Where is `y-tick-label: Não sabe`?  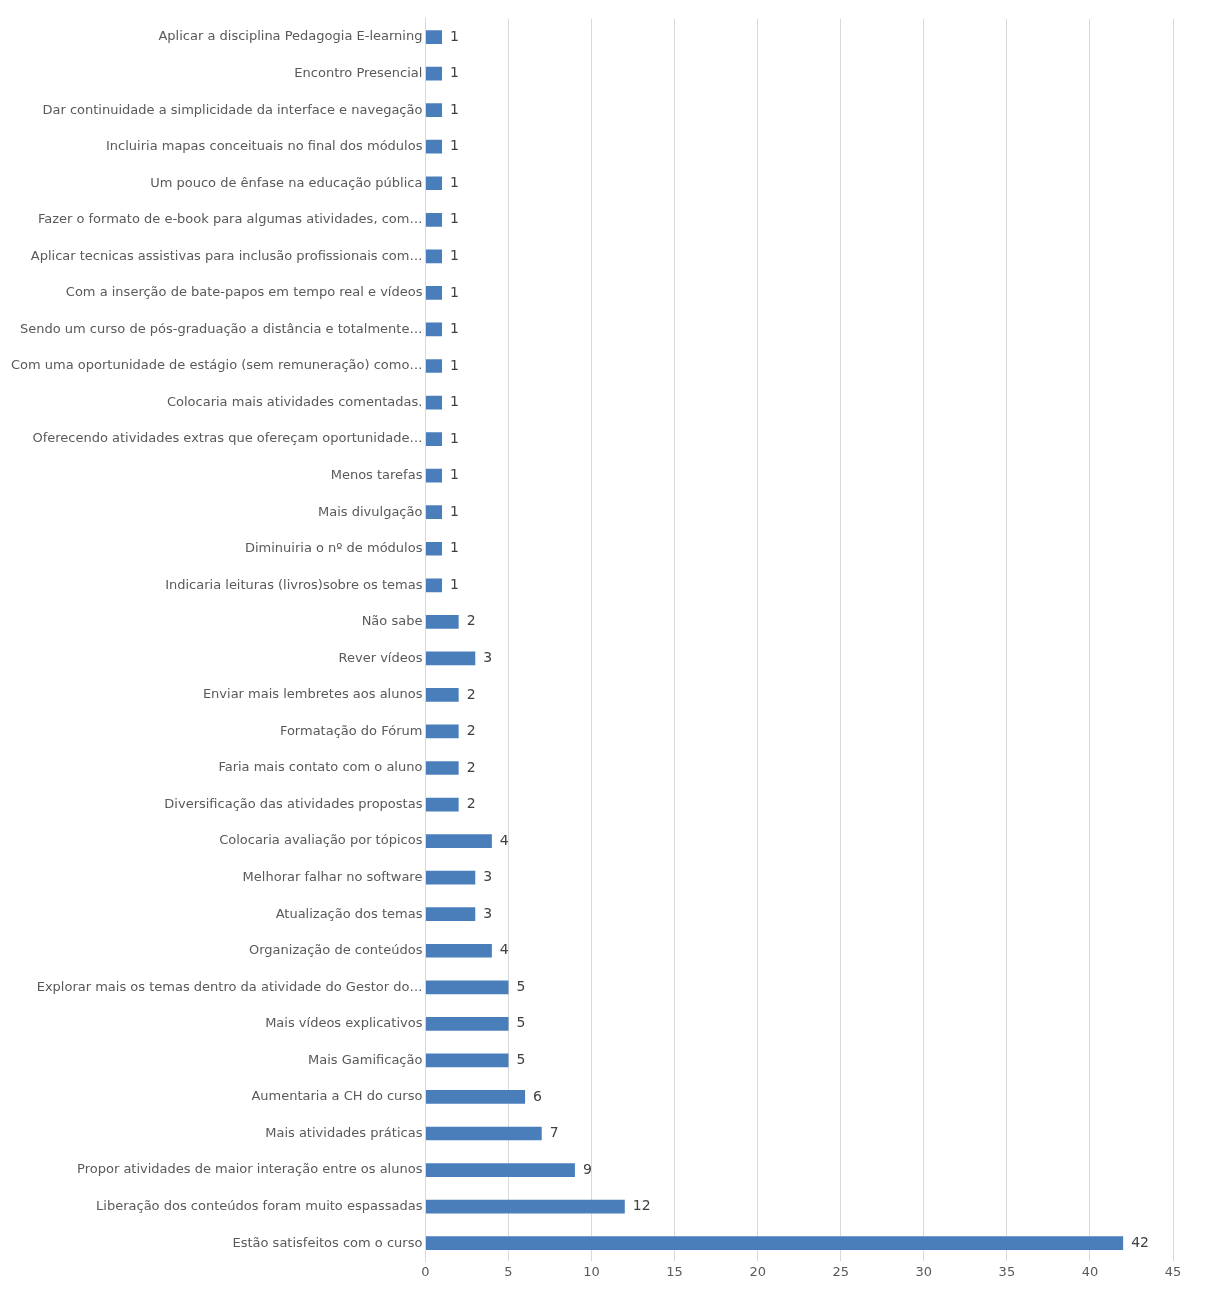 y-tick-label: Não sabe is located at coordinates (392, 621).